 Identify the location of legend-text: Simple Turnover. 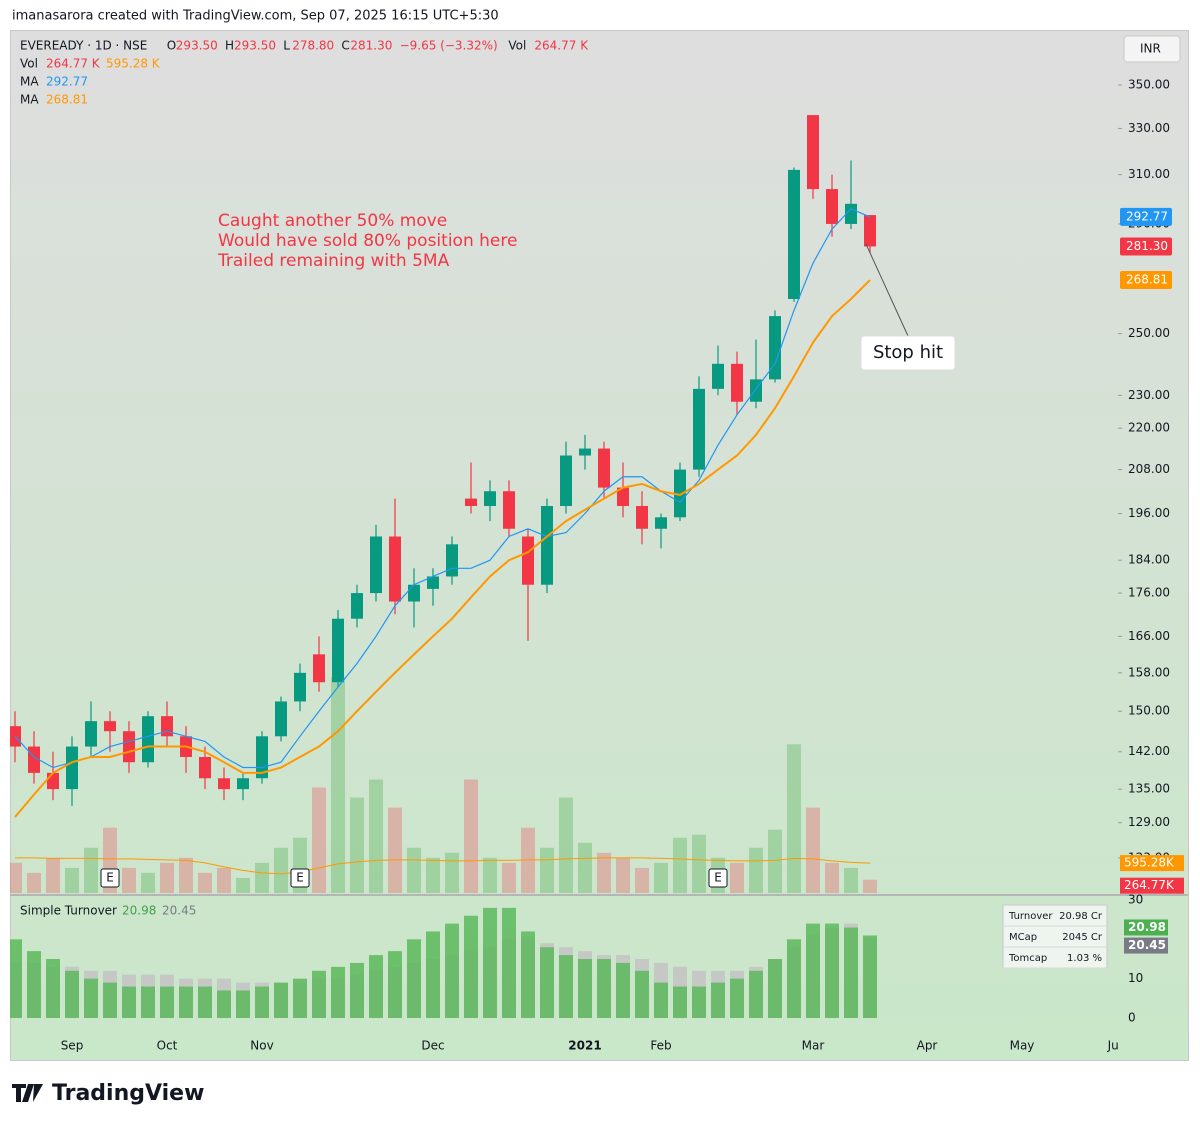
(68, 911).